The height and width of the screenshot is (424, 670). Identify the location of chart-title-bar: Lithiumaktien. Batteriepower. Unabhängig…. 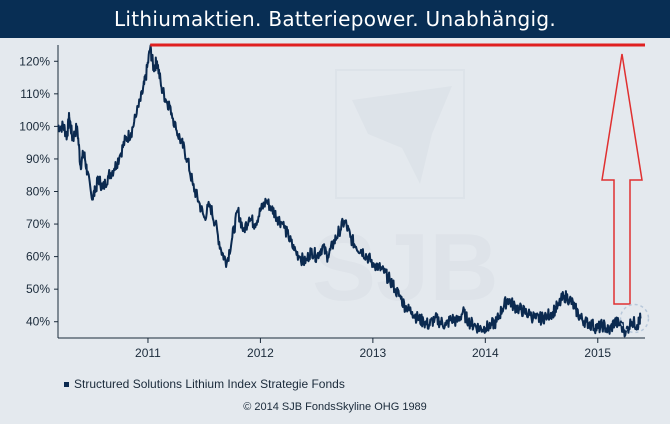
(335, 19).